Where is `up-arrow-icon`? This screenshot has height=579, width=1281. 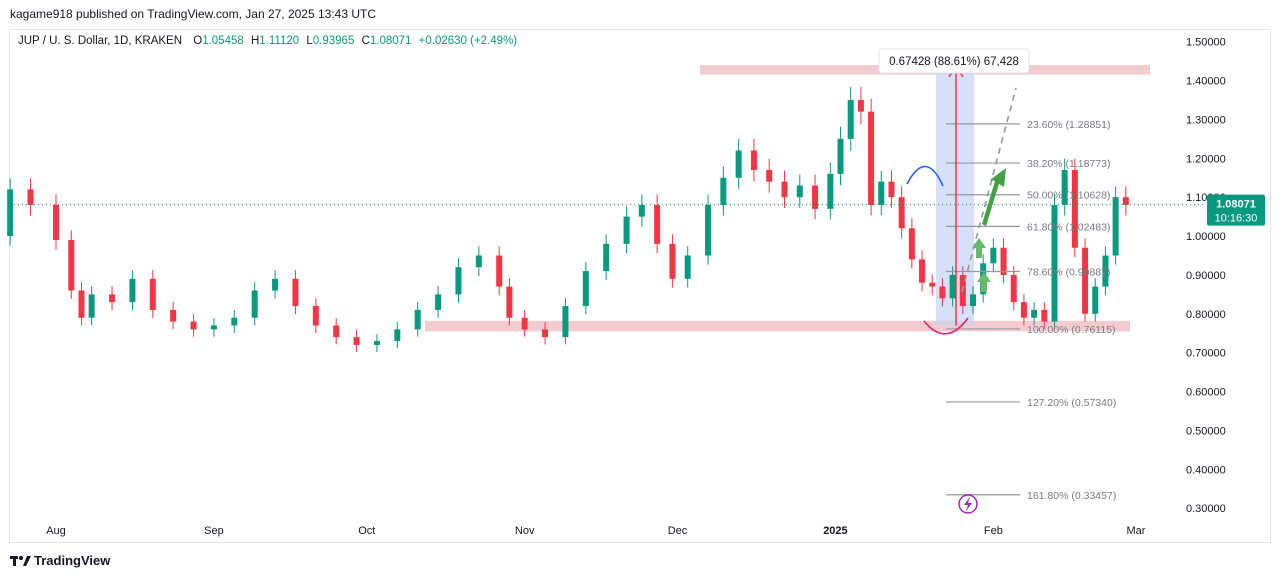 up-arrow-icon is located at coordinates (984, 282).